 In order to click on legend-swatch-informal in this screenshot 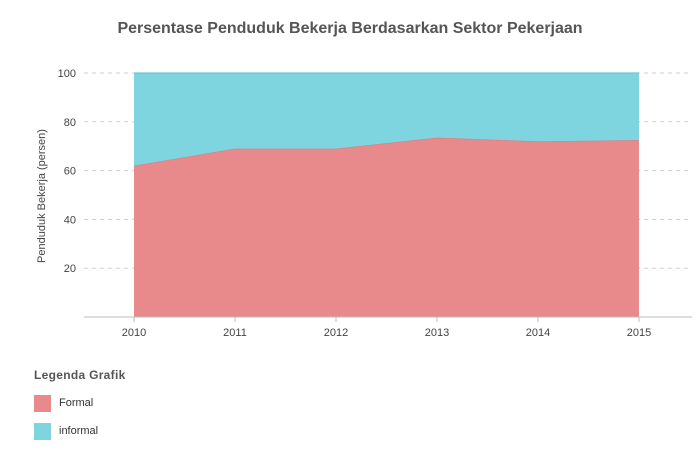, I will do `click(42, 431)`.